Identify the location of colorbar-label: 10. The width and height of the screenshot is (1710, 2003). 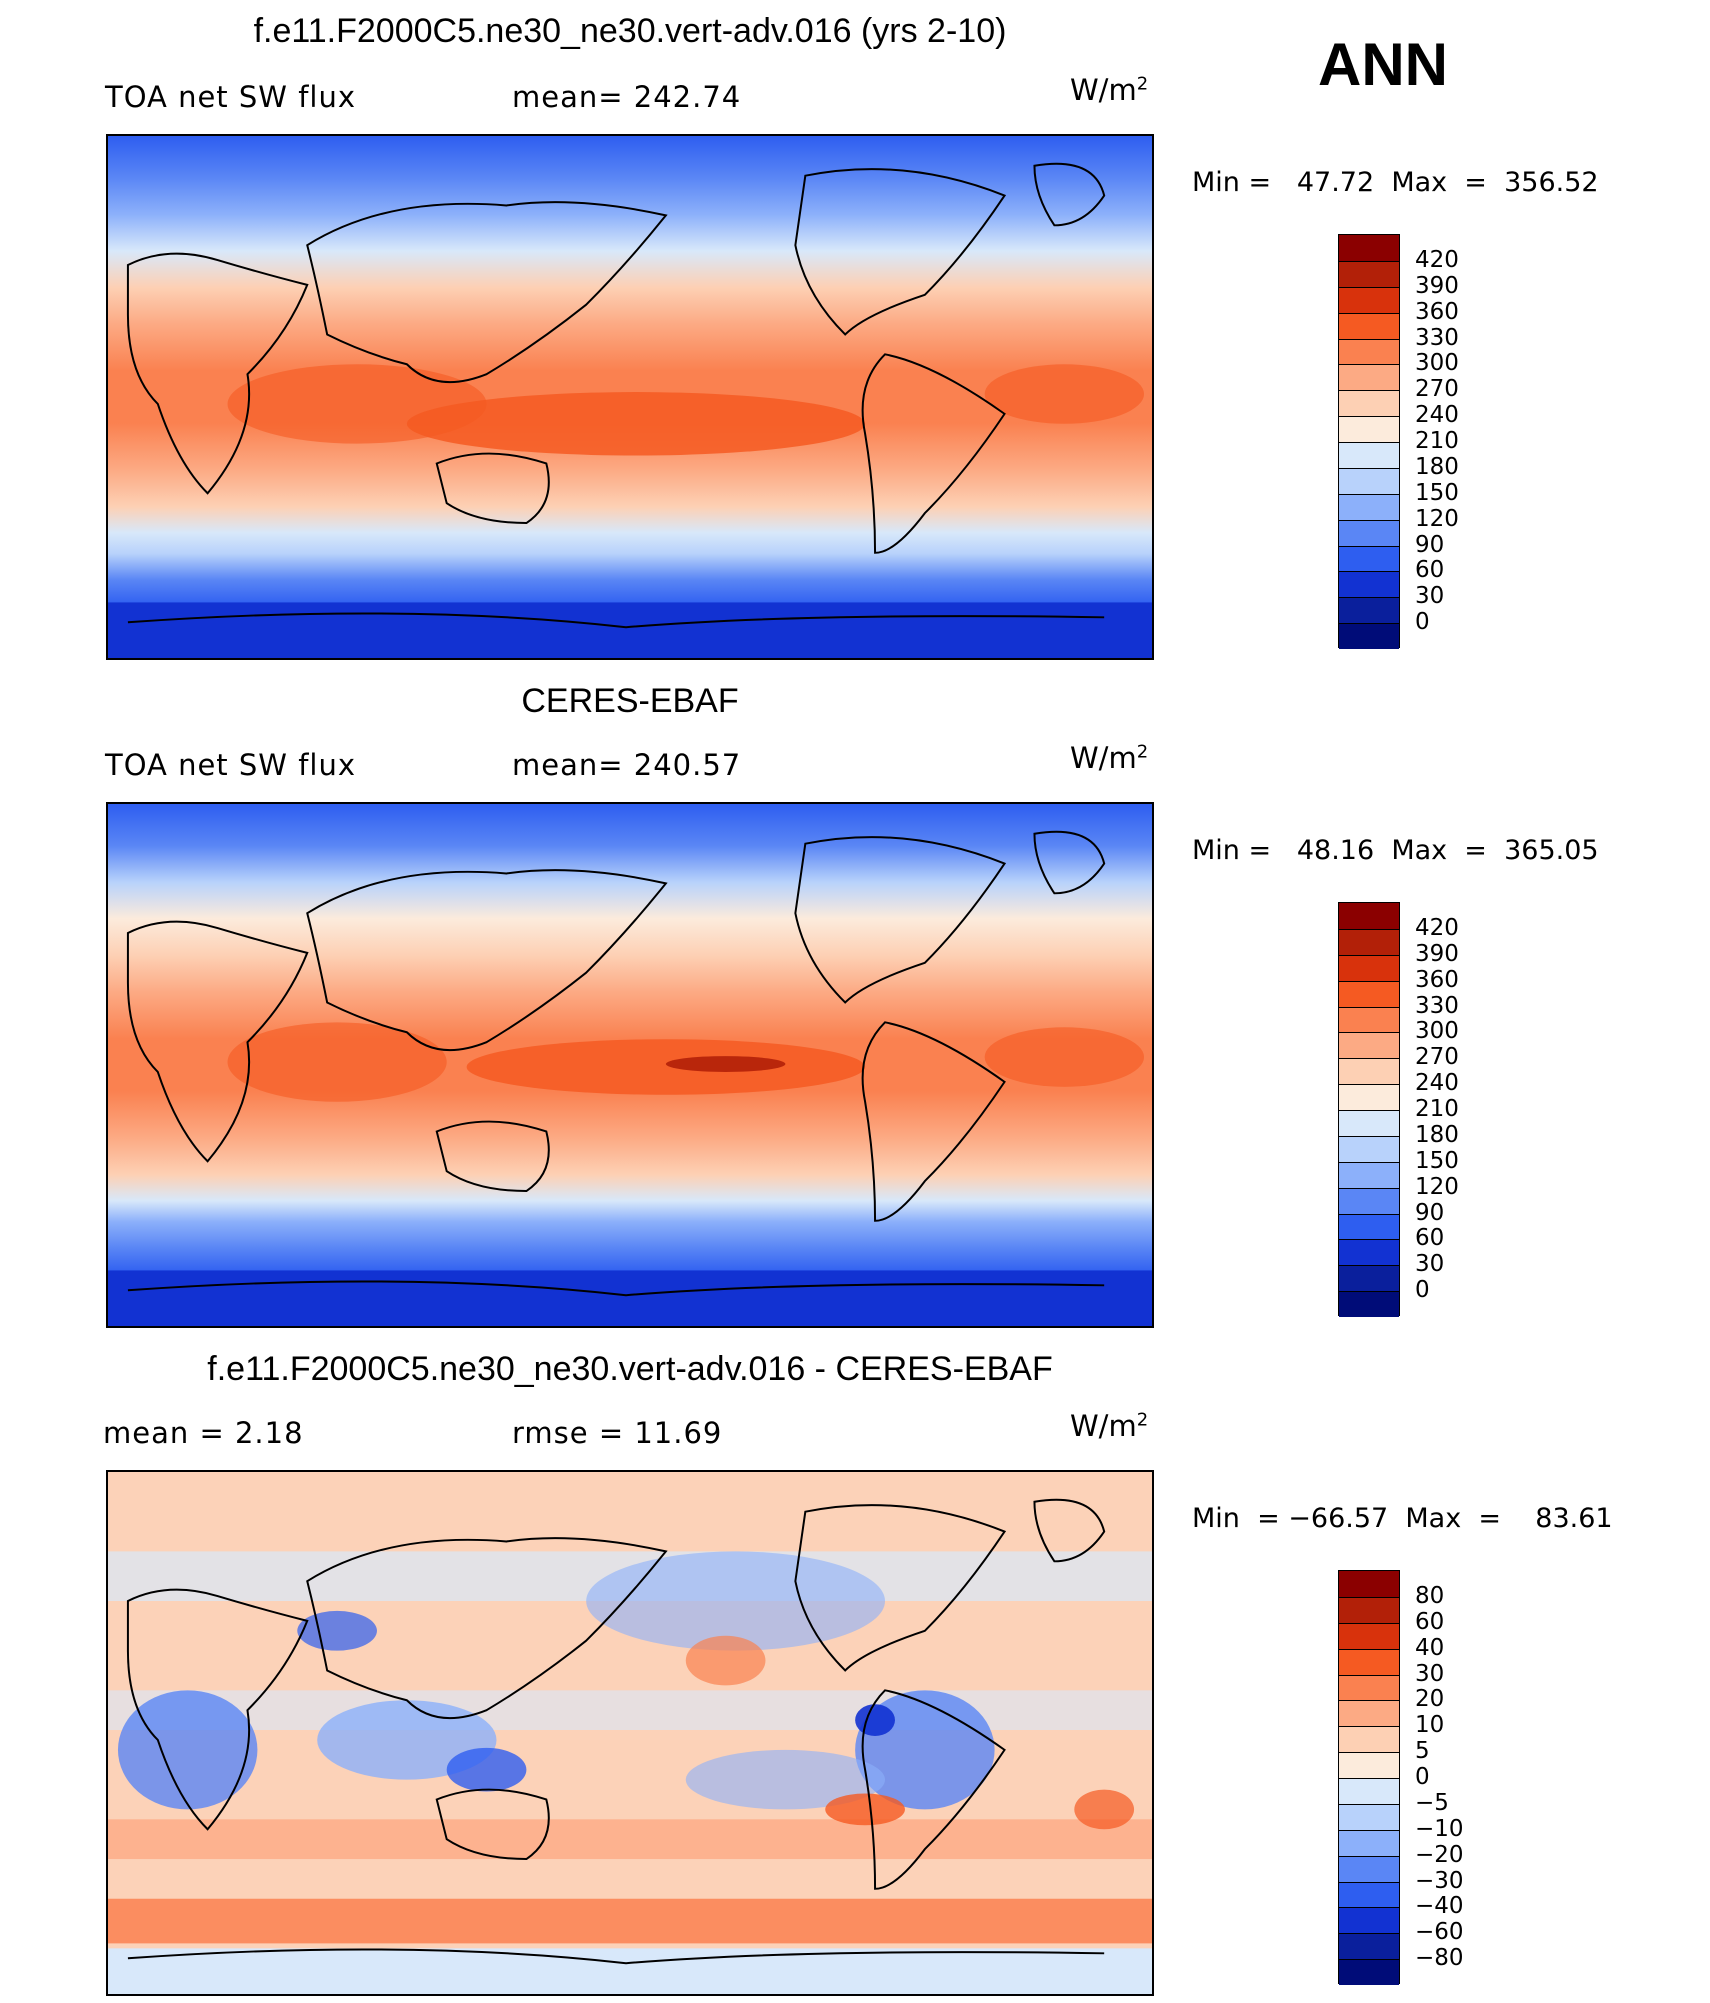
(1430, 1725).